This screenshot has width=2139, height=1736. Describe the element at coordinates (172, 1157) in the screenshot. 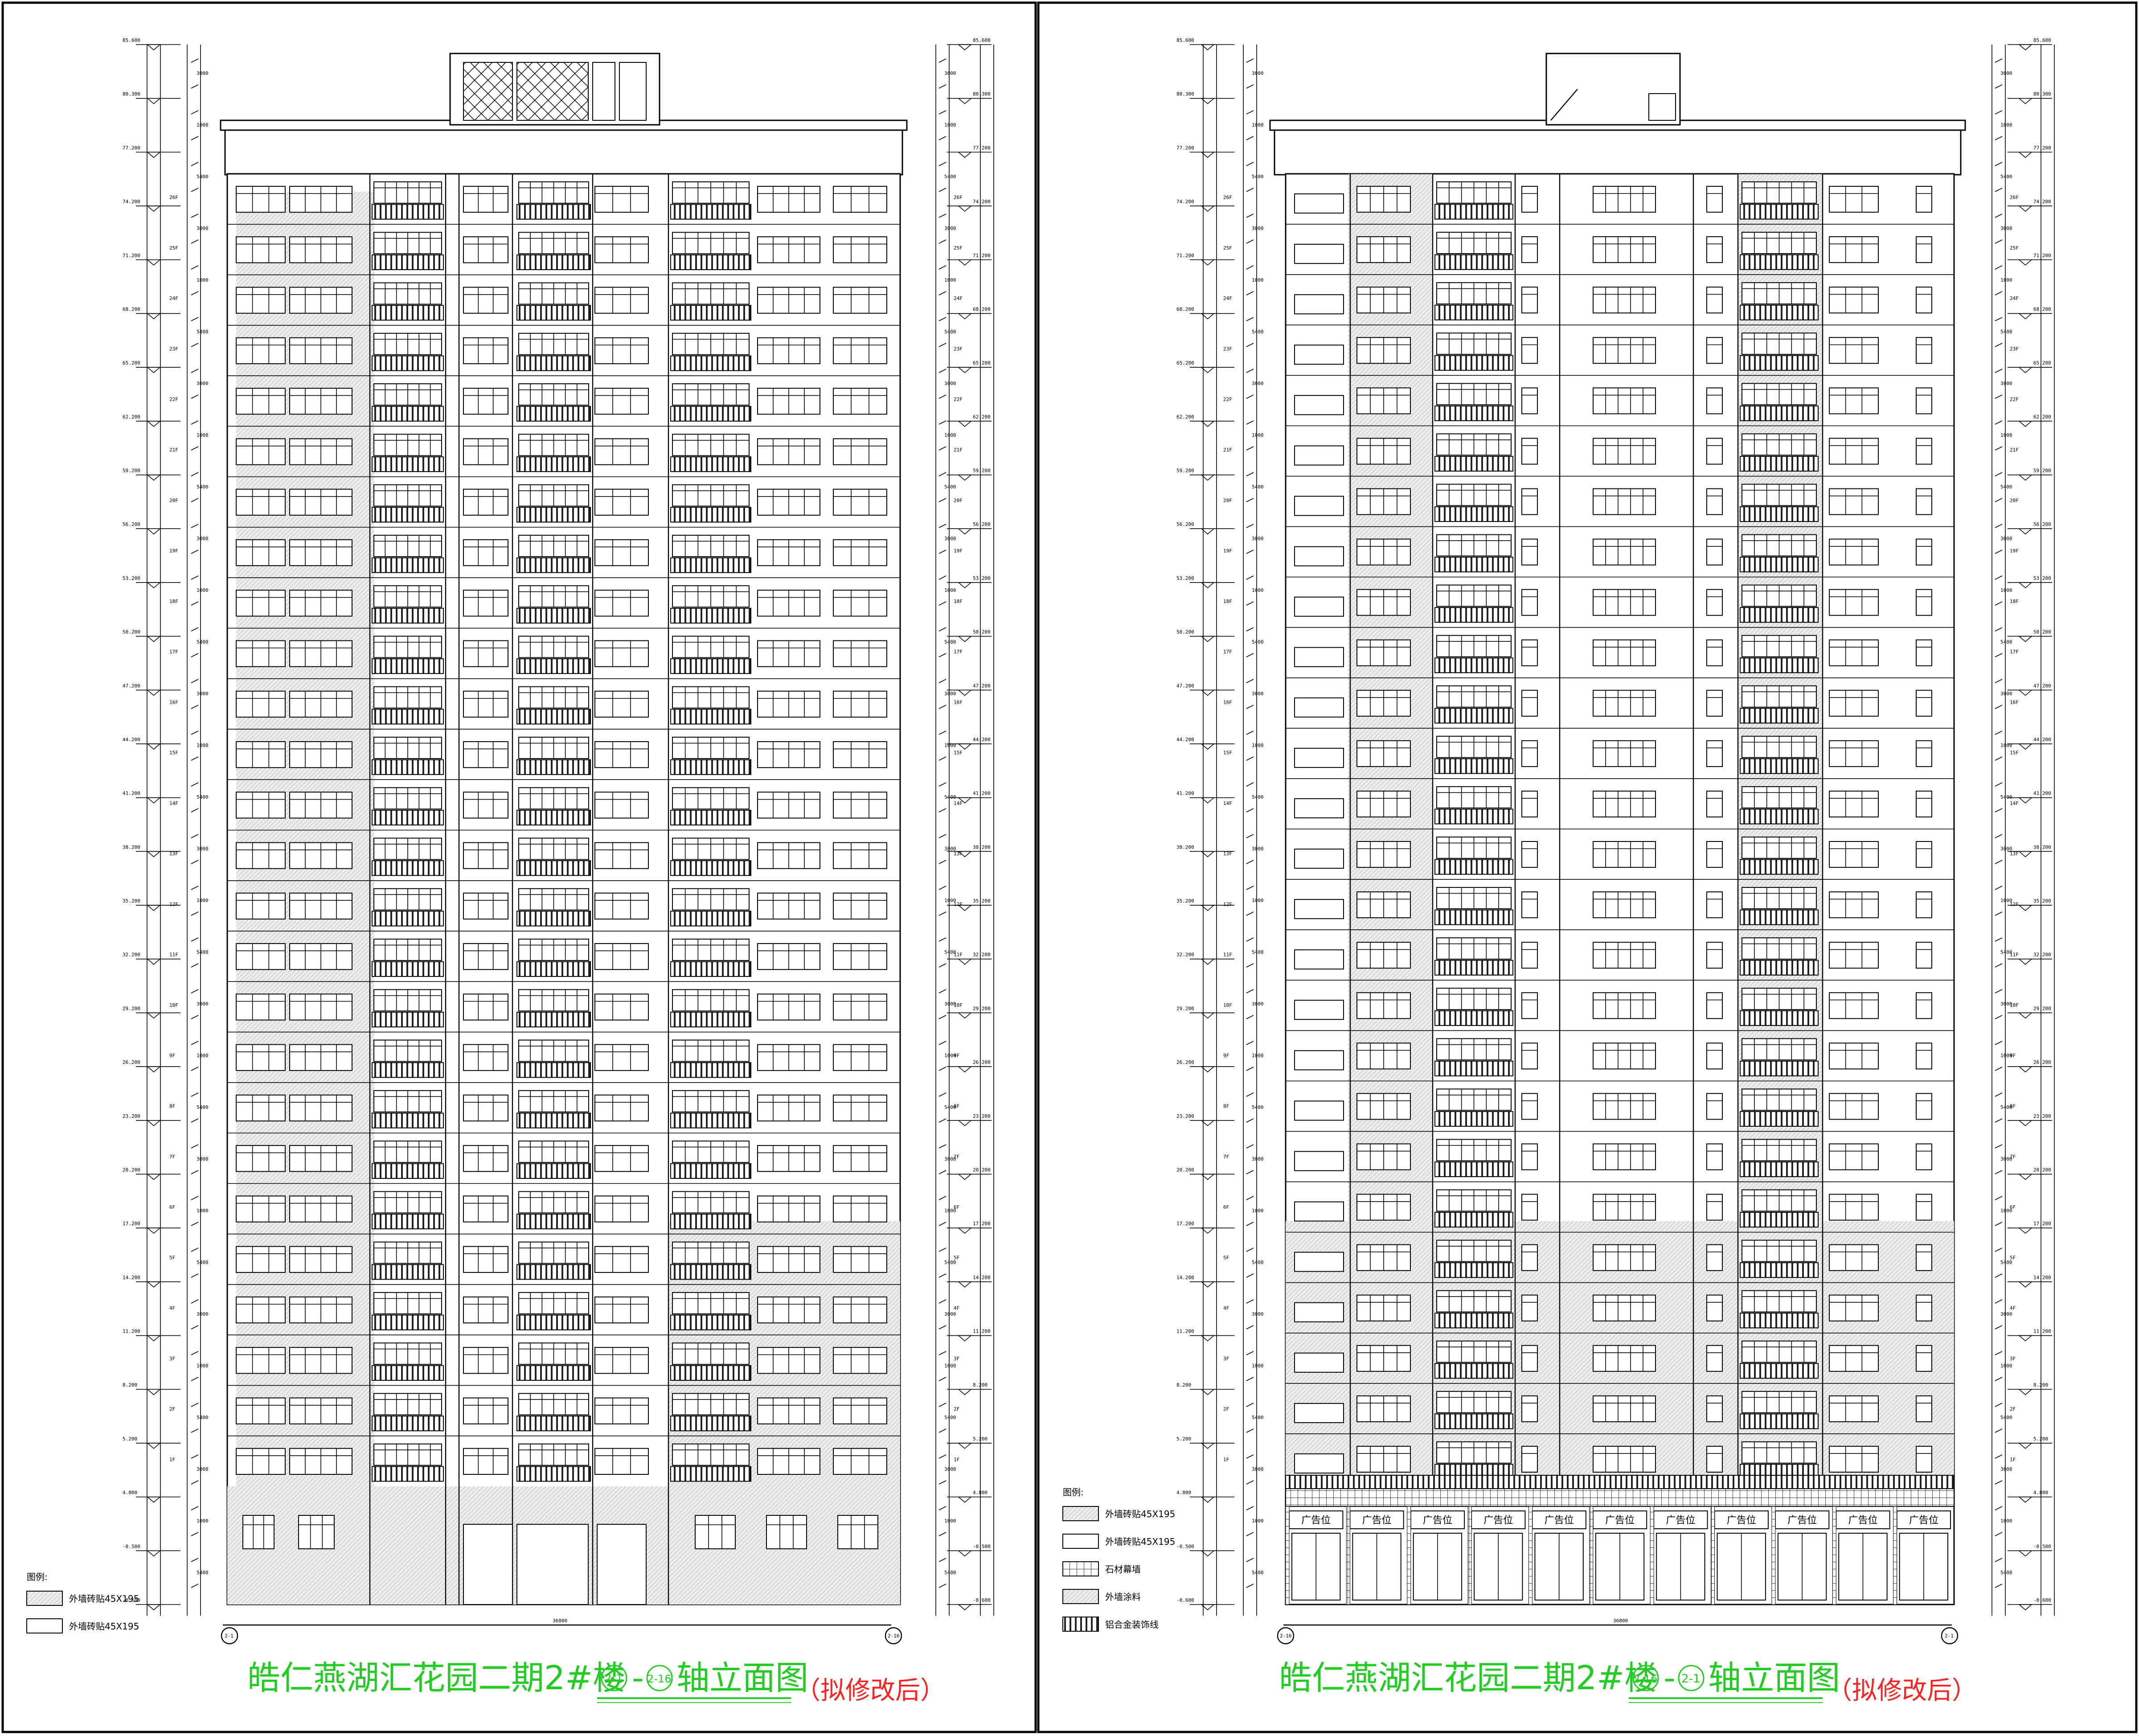

I see `floor-tag: 7F` at that location.